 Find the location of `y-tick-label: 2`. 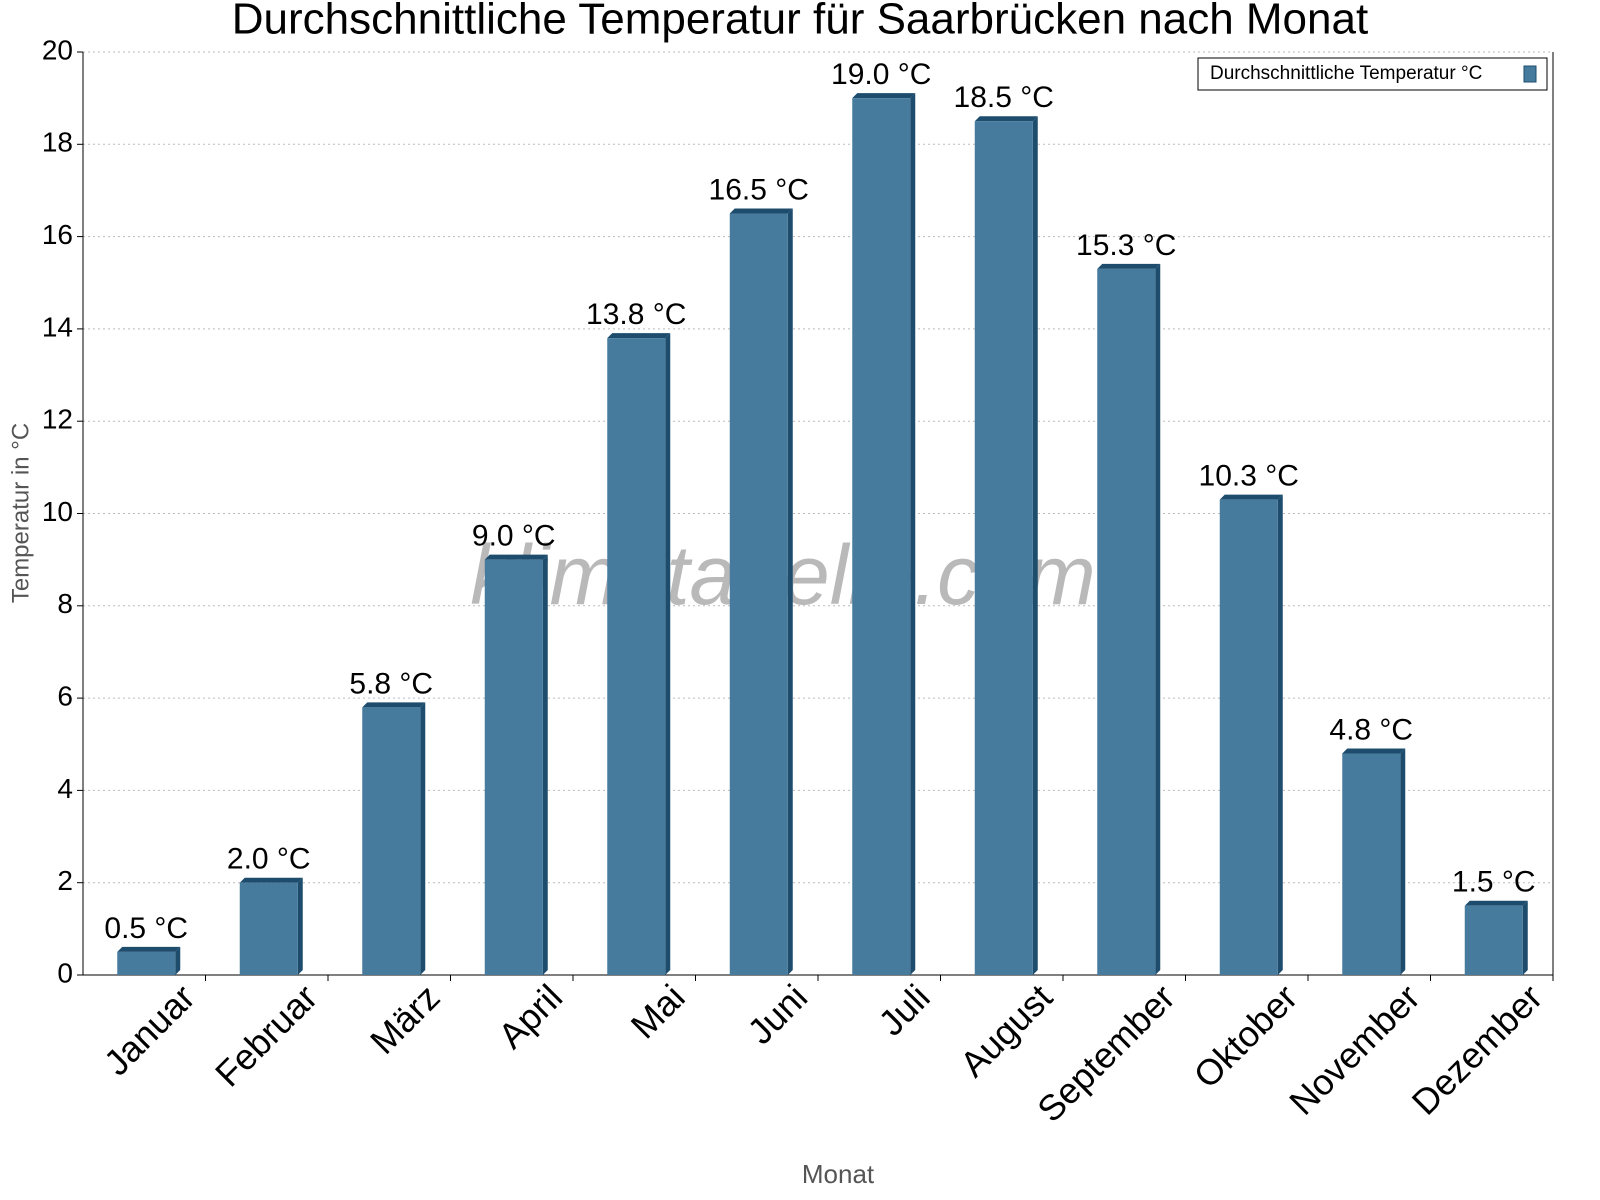

y-tick-label: 2 is located at coordinates (65, 880).